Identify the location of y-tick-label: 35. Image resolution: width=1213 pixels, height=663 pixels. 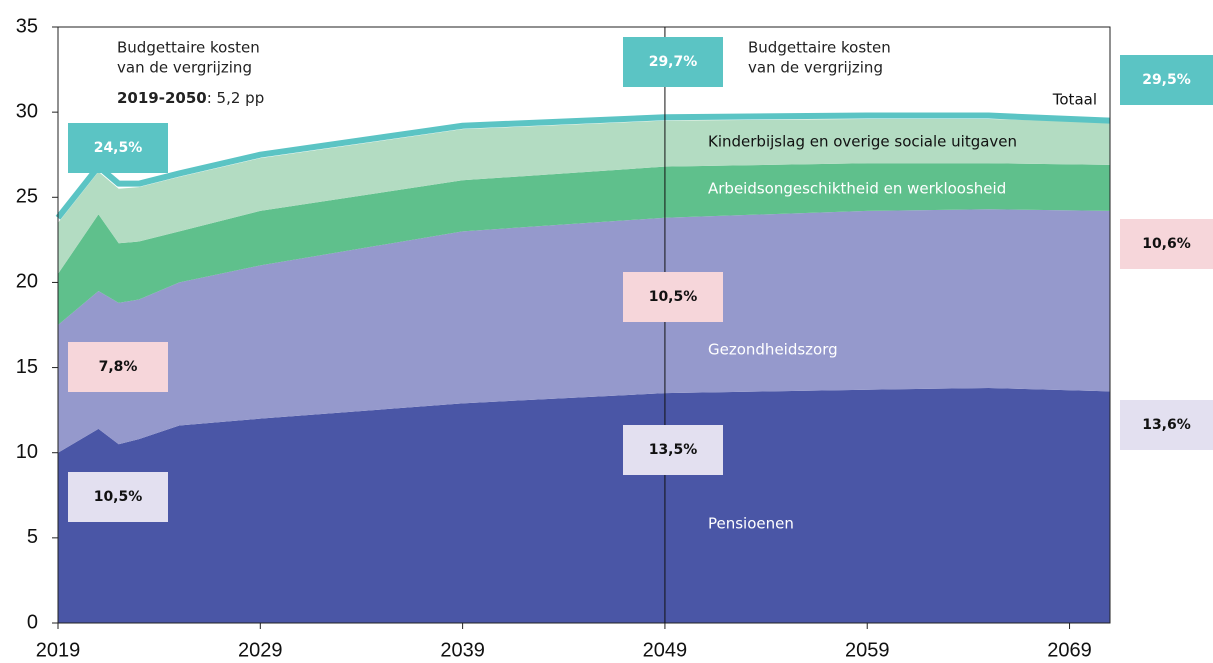
(27, 26).